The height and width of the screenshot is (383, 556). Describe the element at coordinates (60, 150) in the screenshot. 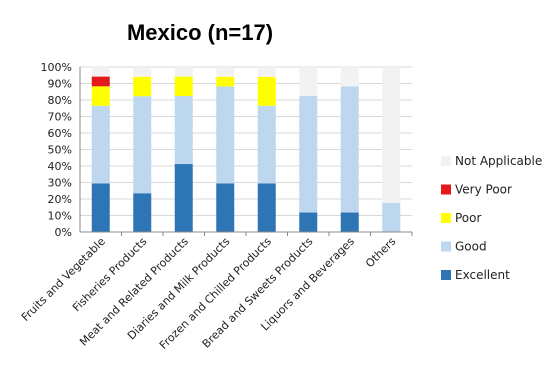

I see `y-tick-label: 50%` at that location.